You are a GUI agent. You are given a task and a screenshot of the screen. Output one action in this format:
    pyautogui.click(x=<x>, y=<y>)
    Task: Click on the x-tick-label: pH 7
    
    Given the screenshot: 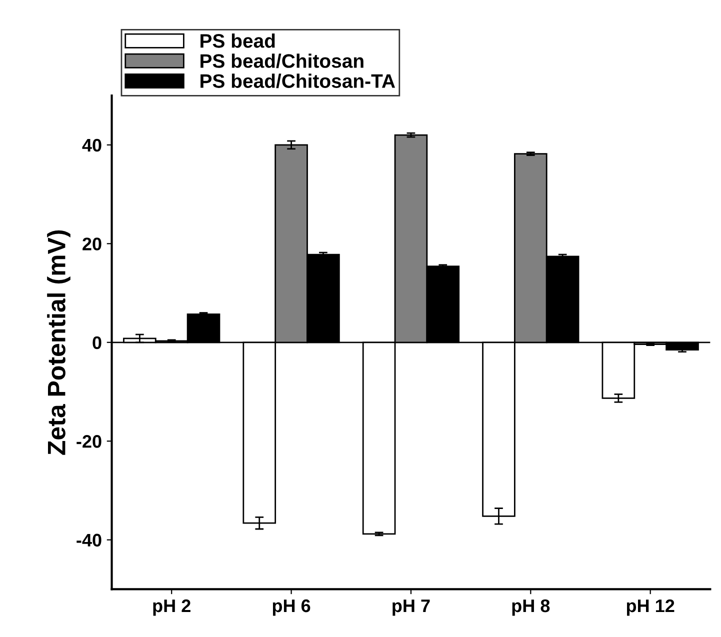 What is the action you would take?
    pyautogui.click(x=411, y=608)
    